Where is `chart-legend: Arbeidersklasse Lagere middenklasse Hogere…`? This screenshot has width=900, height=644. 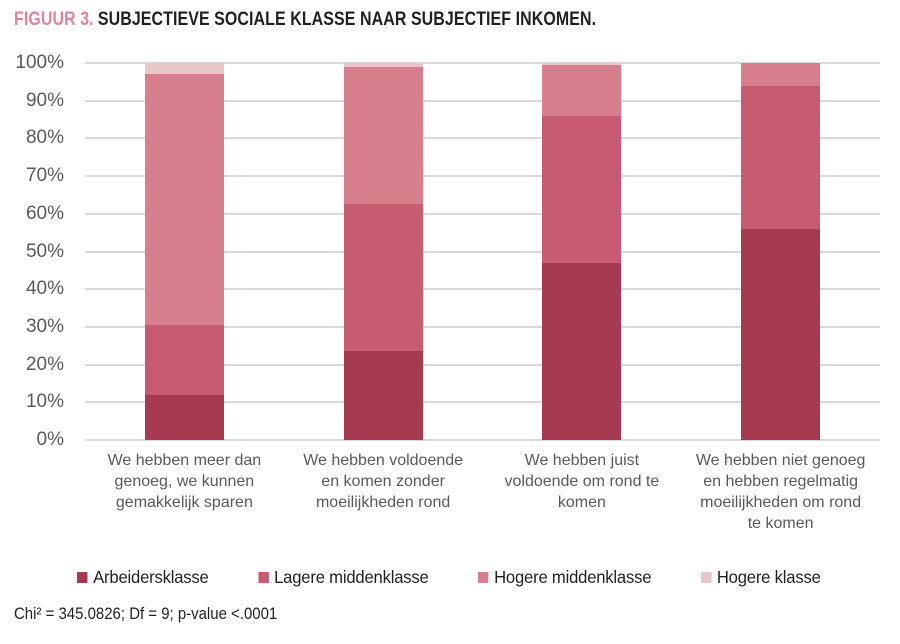
chart-legend: Arbeidersklasse Lagere middenklasse Hogere… is located at coordinates (449, 577).